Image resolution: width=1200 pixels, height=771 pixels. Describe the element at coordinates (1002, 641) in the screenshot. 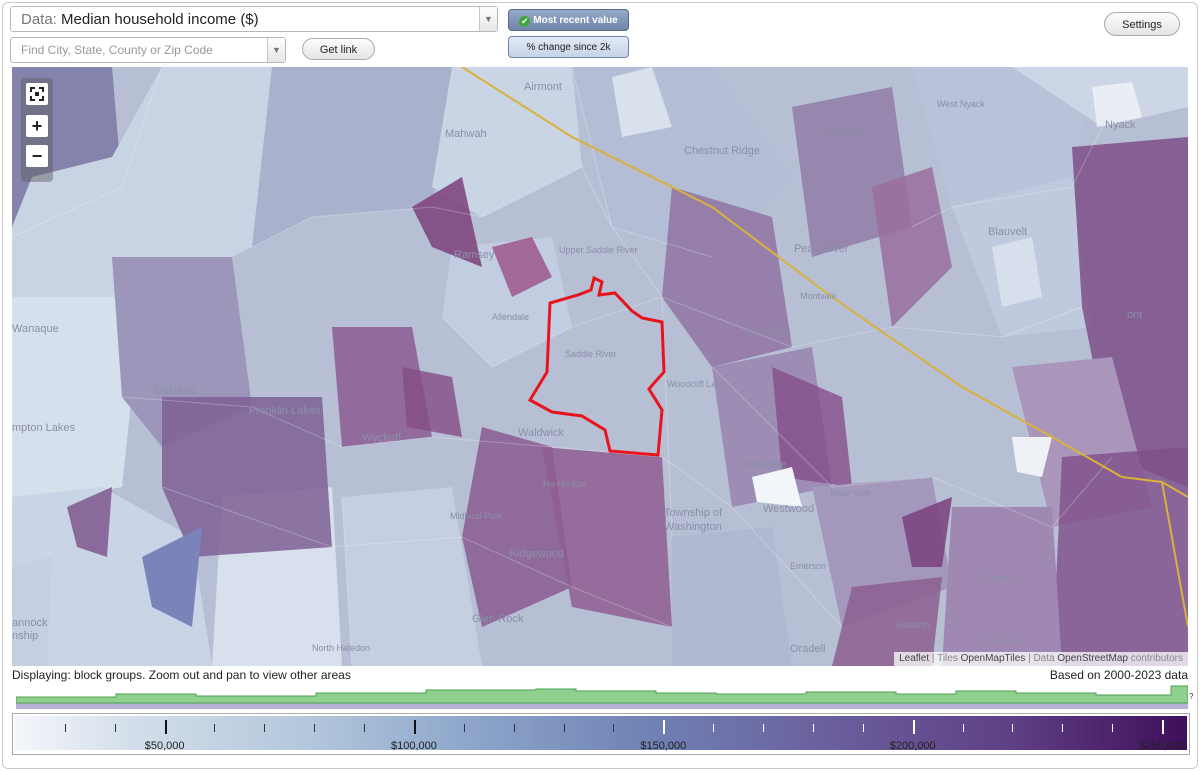

I see `place-label: Dumont` at that location.